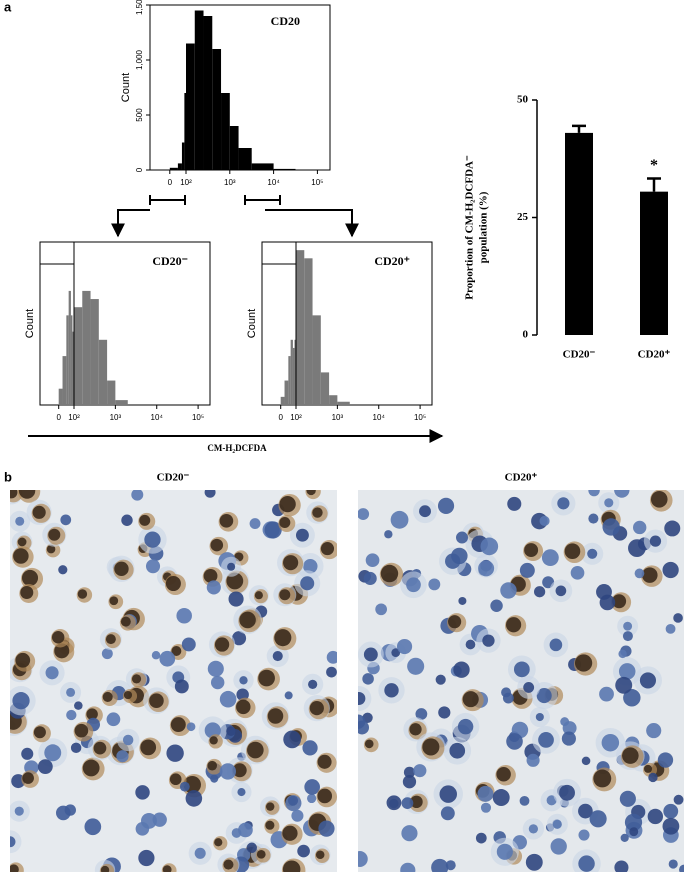 The height and width of the screenshot is (874, 685). Describe the element at coordinates (654, 263) in the screenshot. I see `bar` at that location.